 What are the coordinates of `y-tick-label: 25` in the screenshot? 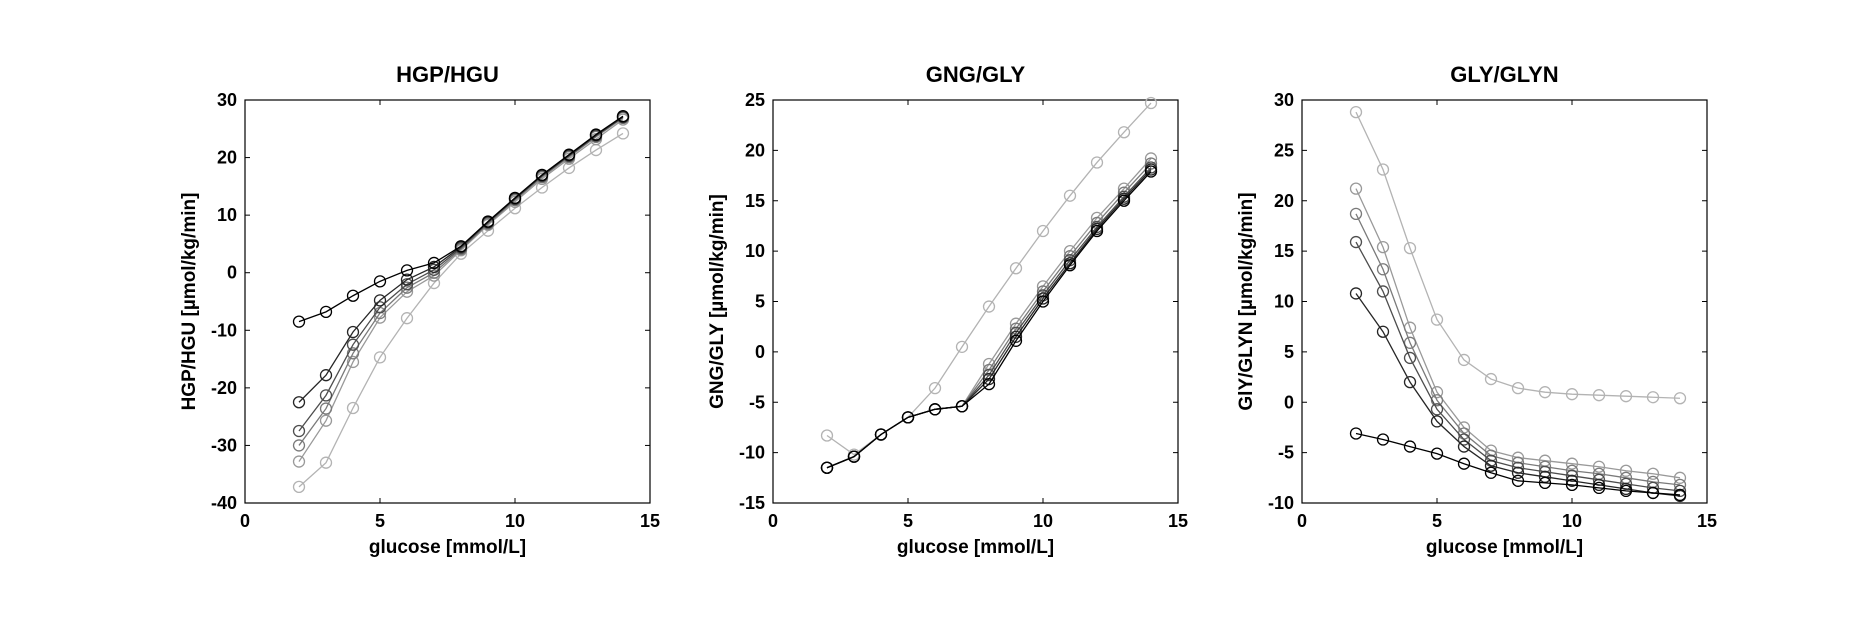 It's located at (1284, 150).